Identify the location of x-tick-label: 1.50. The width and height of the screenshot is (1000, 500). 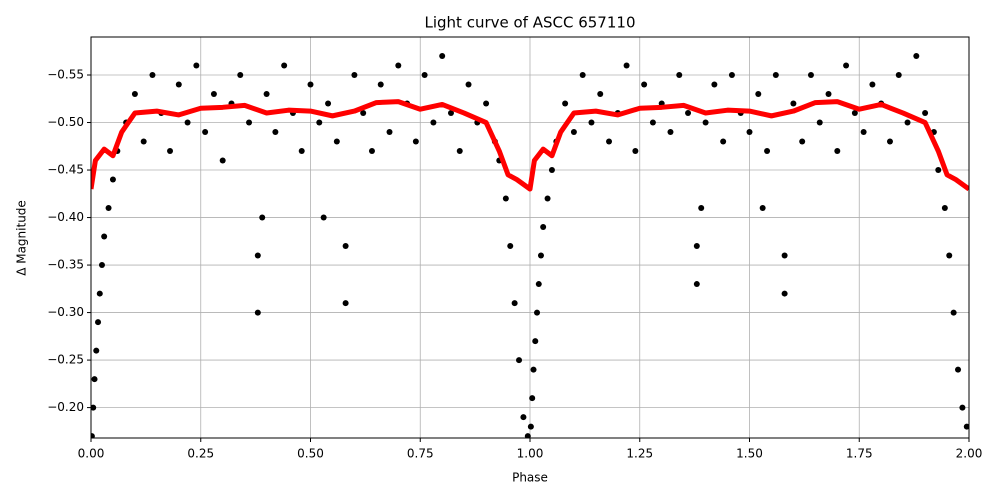
(749, 454).